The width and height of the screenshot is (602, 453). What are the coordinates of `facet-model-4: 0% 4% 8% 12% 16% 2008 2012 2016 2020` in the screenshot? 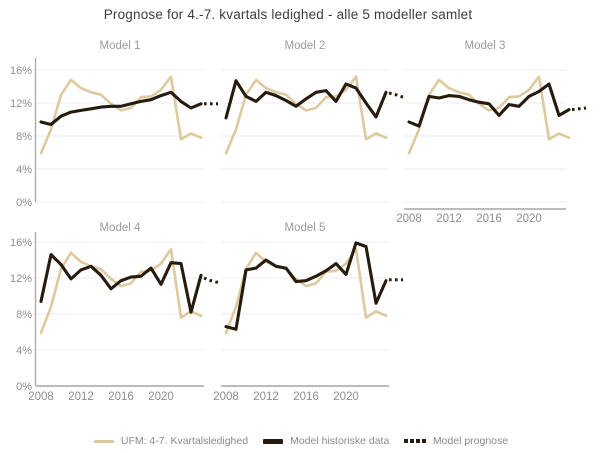 It's located at (114, 317).